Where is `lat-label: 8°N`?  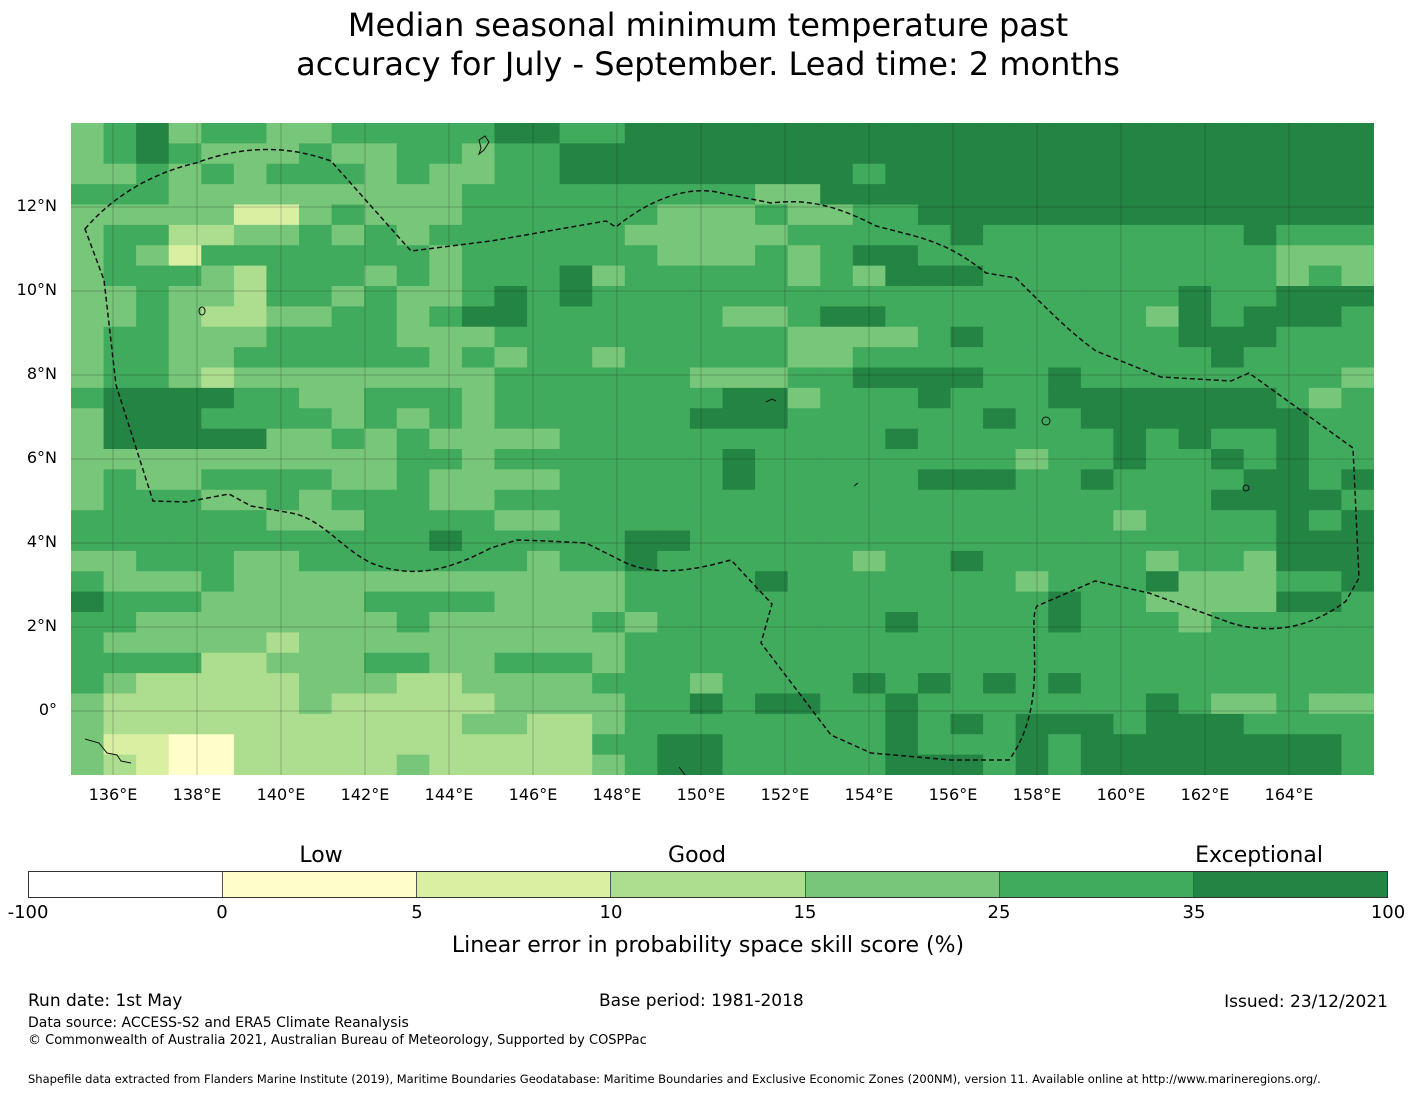
lat-label: 8°N is located at coordinates (41, 373).